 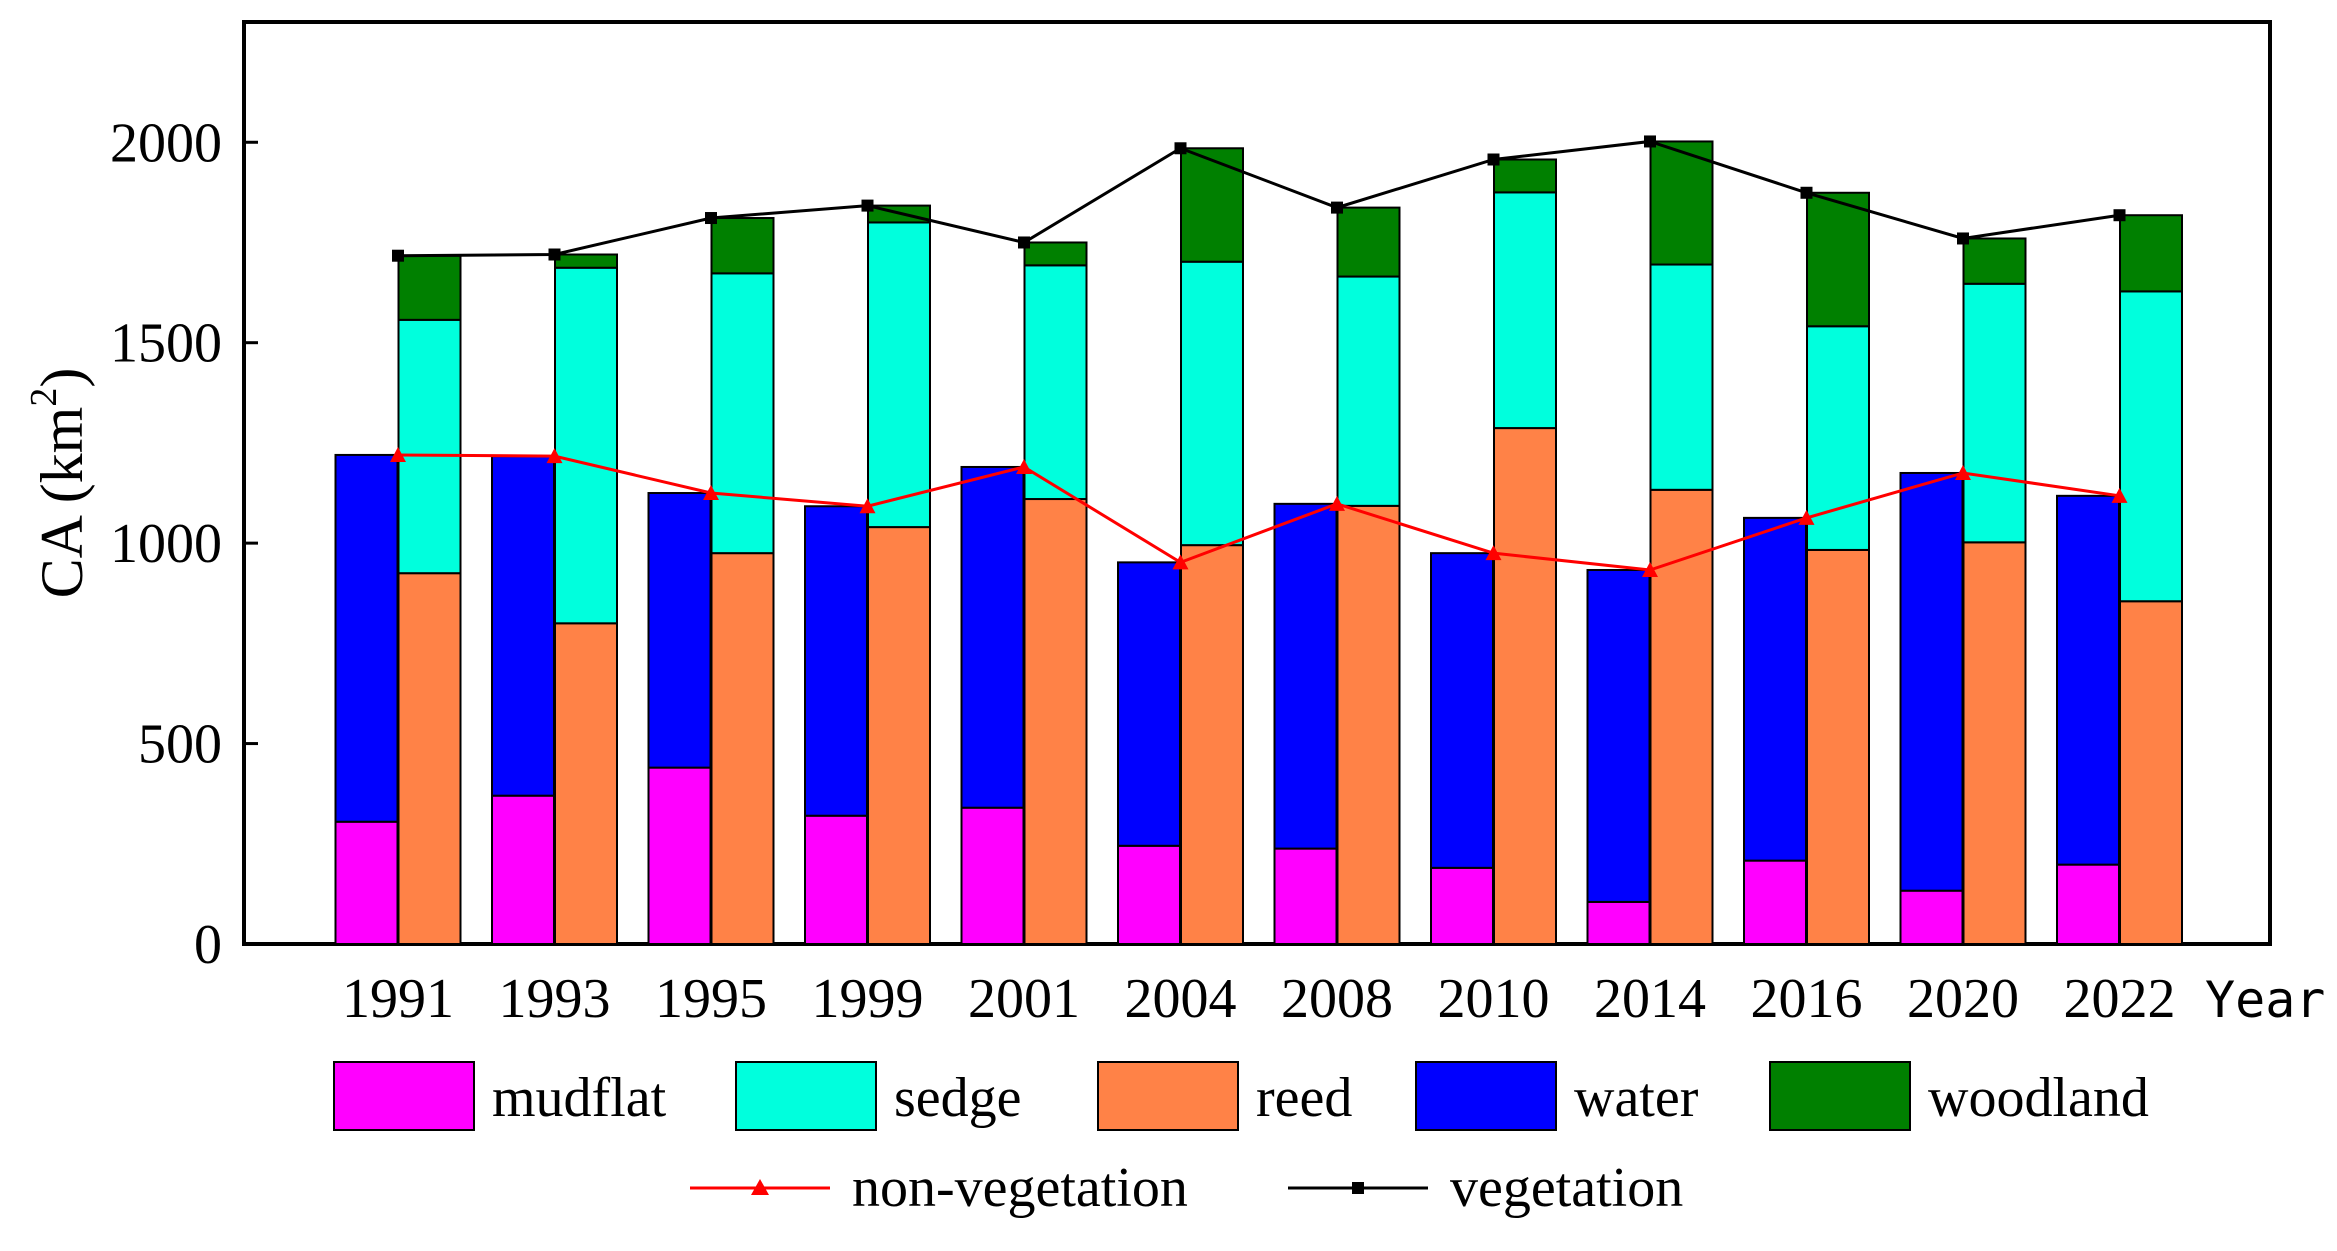 I want to click on legend-swatch-sedge, so click(x=806, y=1096).